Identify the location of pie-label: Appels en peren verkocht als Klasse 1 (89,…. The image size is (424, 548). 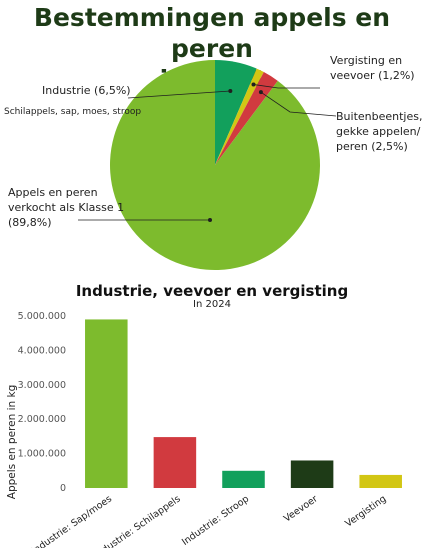
(66, 207).